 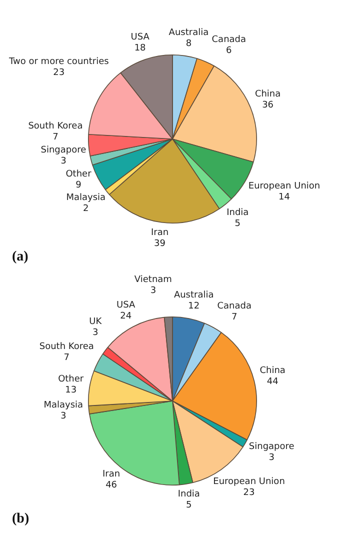 I want to click on slice-label: Vietnam, so click(x=153, y=279).